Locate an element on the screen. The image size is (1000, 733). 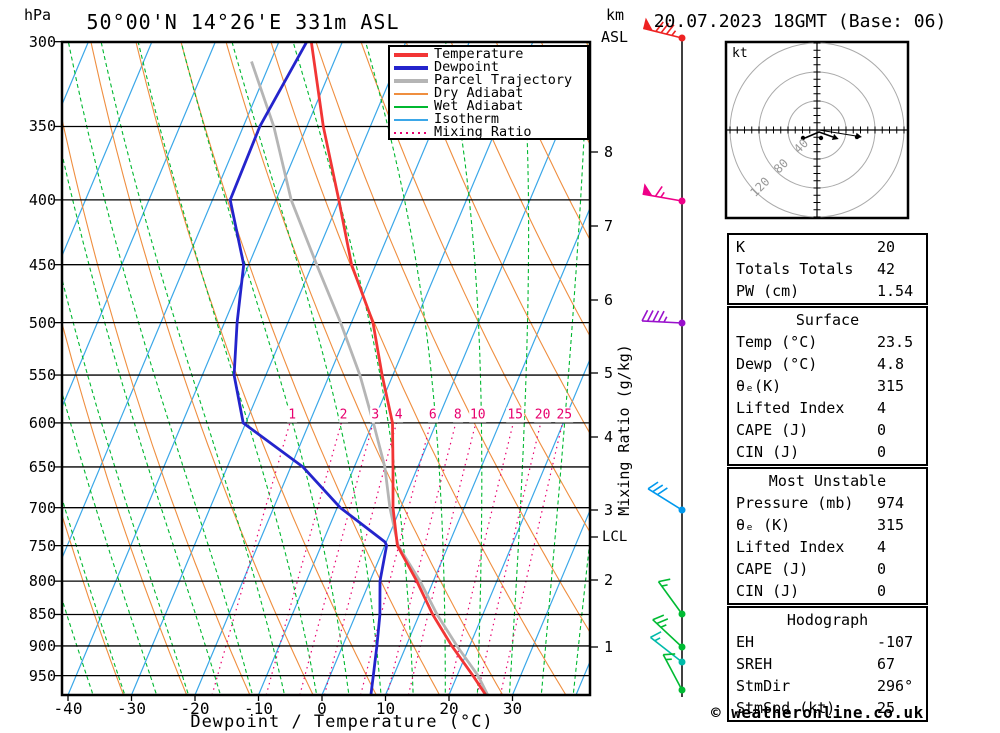
pressure-tick-label: 900 is located at coordinates (42, 645).